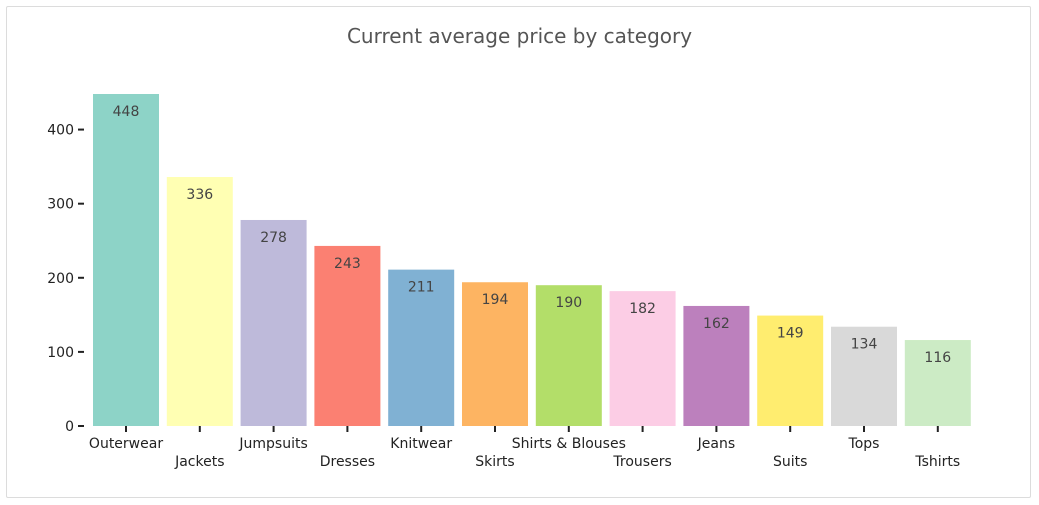 This screenshot has width=1039, height=505. I want to click on y-tick-label: 400, so click(60, 131).